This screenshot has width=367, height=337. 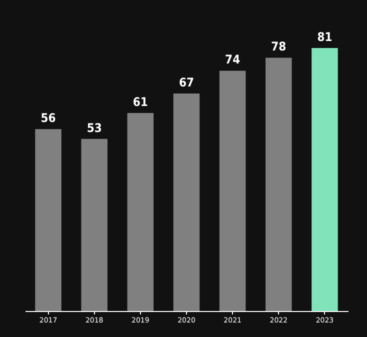 I want to click on data-label: 56, so click(x=48, y=118).